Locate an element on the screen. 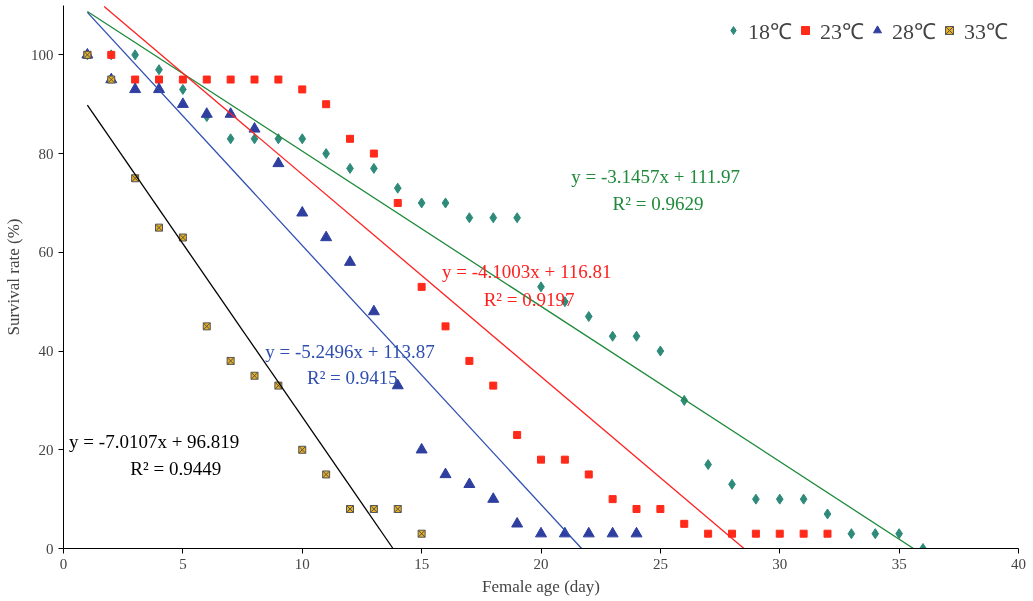 This screenshot has width=1033, height=601. y-tick-label: 0 is located at coordinates (50, 548).